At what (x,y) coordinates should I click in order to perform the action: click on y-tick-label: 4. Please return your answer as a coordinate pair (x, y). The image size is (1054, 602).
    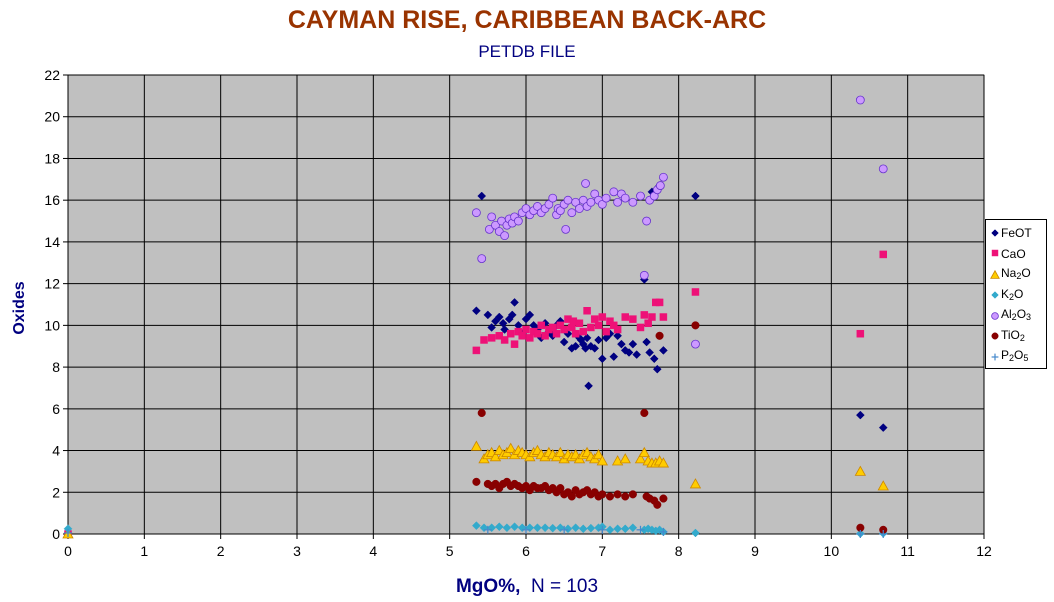
    Looking at the image, I should click on (56, 451).